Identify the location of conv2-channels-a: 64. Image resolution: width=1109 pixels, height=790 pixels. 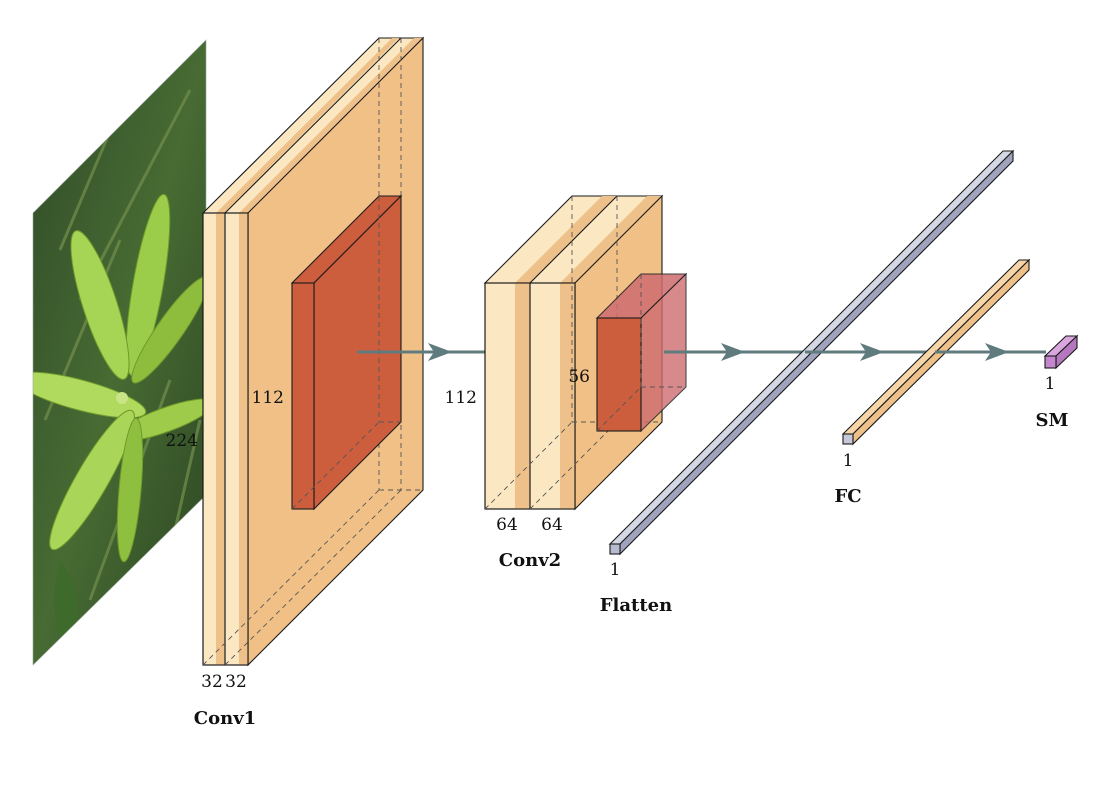
(507, 525).